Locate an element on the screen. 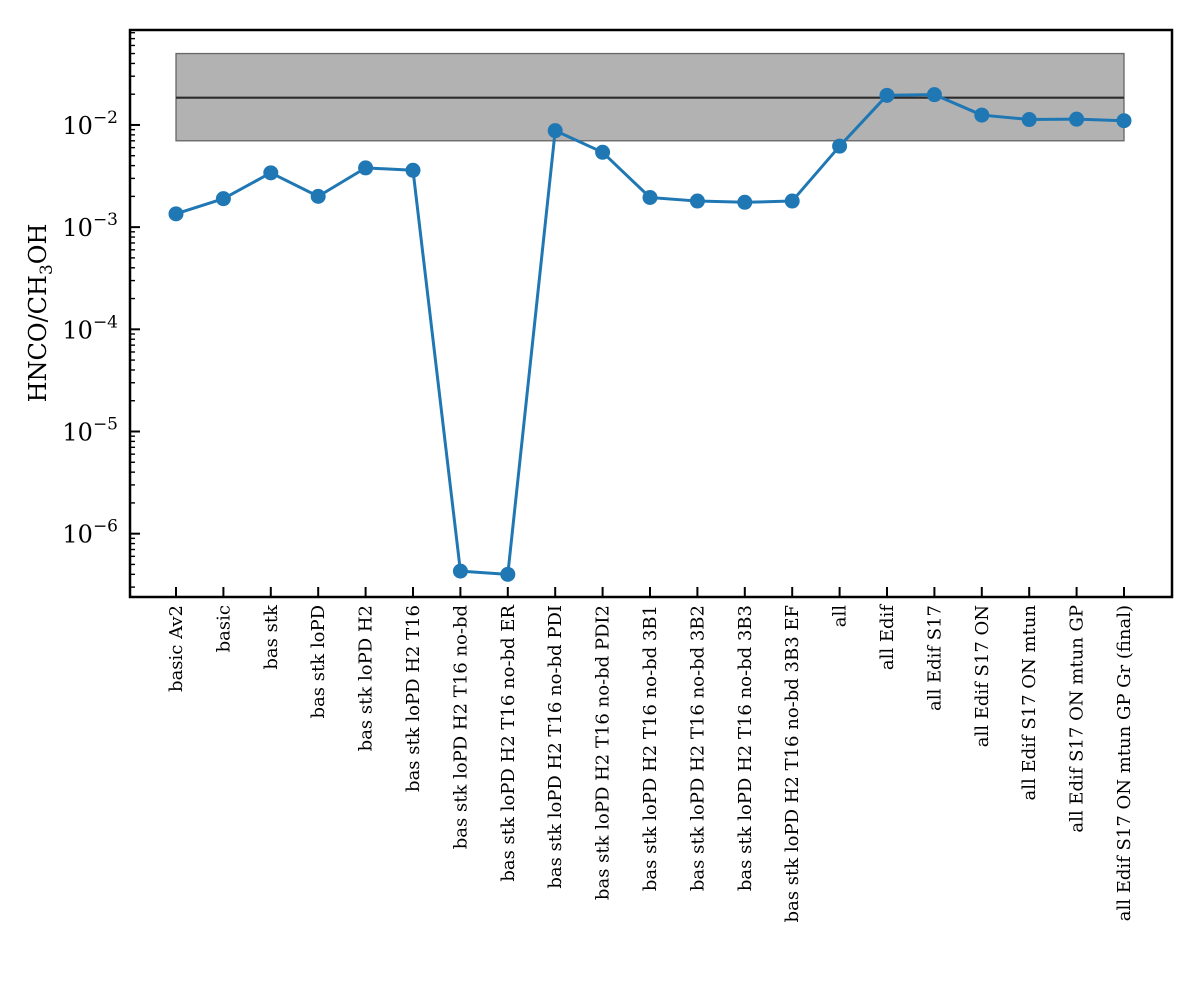  y-tick-label: 10⁻² is located at coordinates (90, 124).